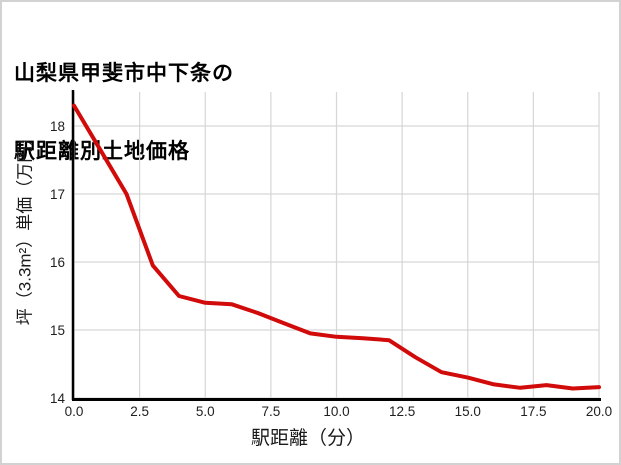  Describe the element at coordinates (57, 194) in the screenshot. I see `y-tick-label: 17` at that location.